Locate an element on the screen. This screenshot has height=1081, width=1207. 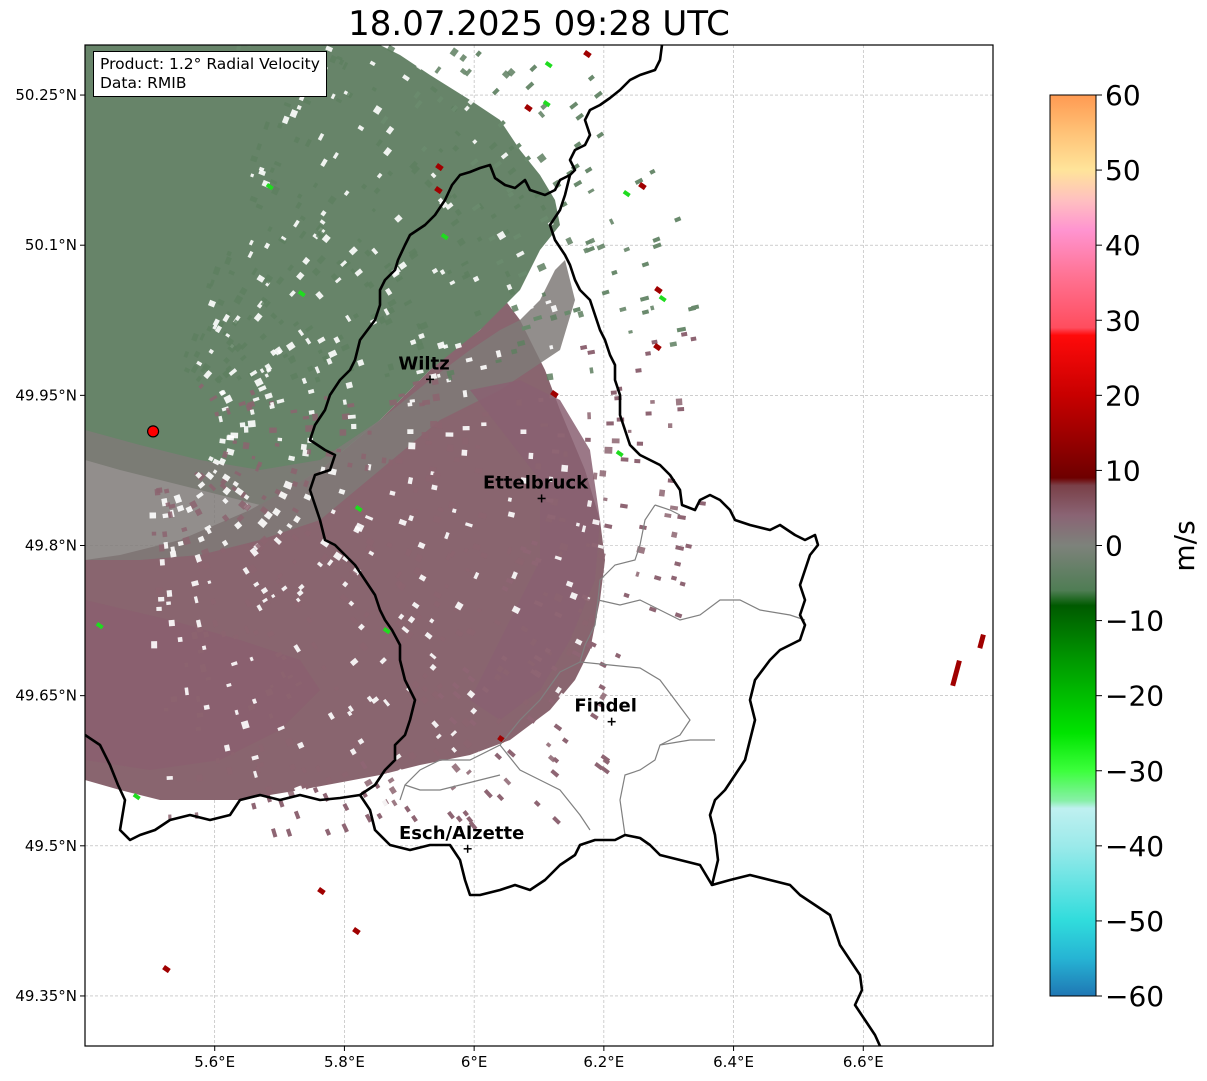
city-label: Findel is located at coordinates (605, 706).